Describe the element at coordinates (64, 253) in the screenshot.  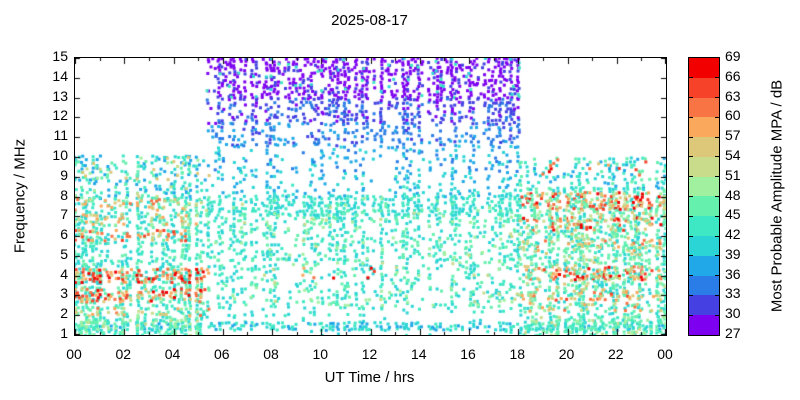
I see `y-tick-label: 5` at that location.